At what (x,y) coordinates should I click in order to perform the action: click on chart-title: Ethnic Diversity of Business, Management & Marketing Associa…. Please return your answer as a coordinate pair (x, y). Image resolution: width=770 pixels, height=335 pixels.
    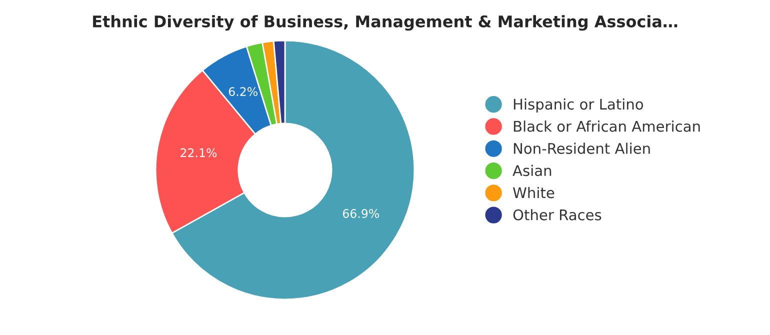
    Looking at the image, I should click on (385, 23).